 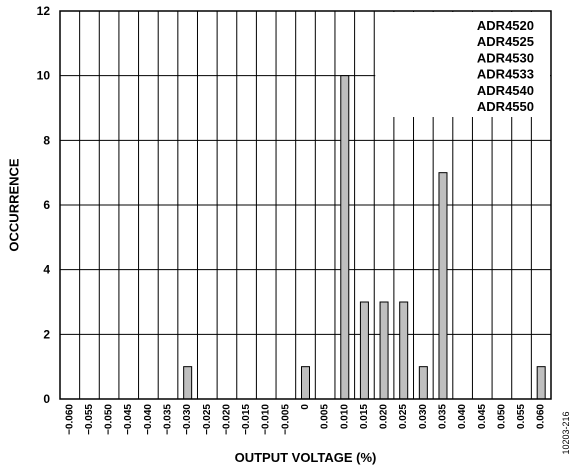 I want to click on legend-entry: ADR4530, so click(x=505, y=57).